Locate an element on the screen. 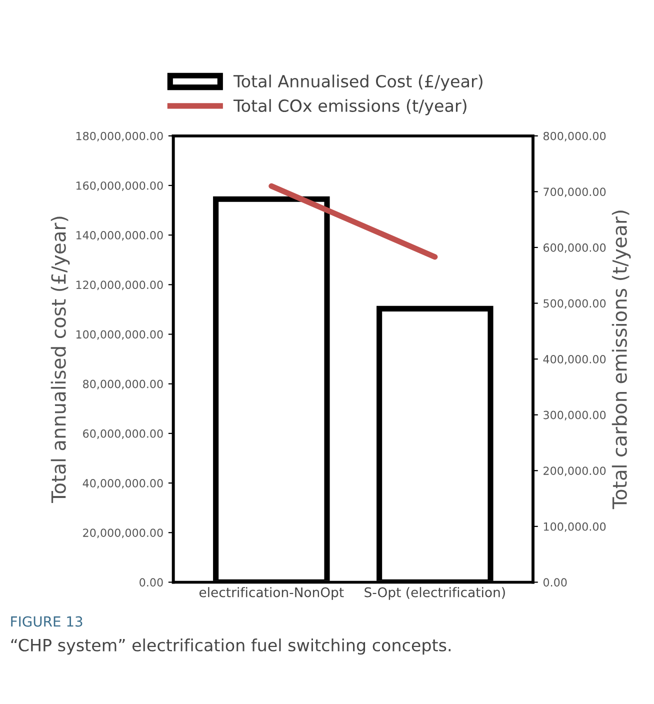 Image resolution: width=654 pixels, height=704 pixels. y-tick-label: 120,000,000.00 is located at coordinates (119, 285).